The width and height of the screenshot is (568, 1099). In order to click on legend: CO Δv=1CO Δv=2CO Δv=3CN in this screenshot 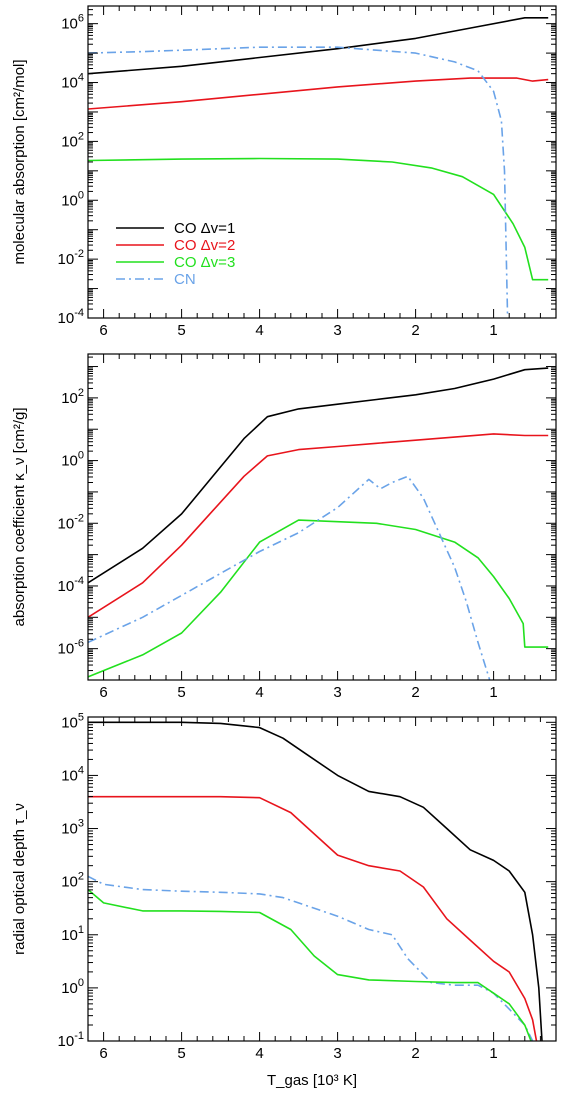, I will do `click(175, 254)`.